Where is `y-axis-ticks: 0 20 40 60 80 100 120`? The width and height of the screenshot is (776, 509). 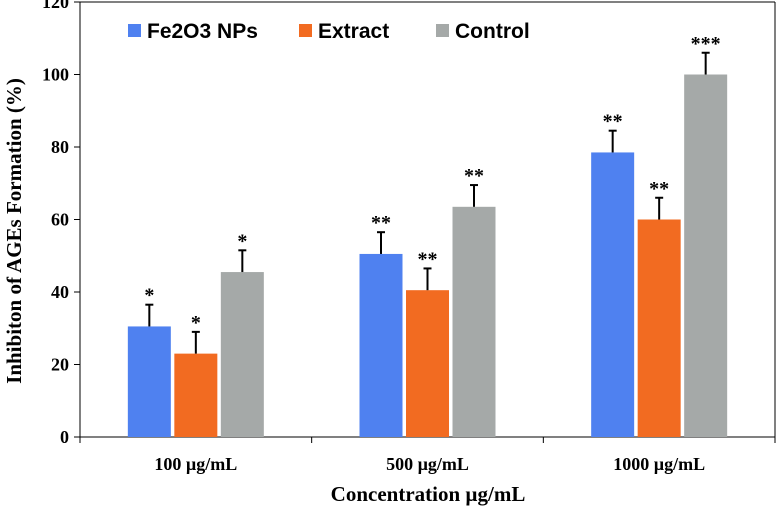
y-axis-ticks: 0 20 40 60 80 100 120 is located at coordinates (61, 223).